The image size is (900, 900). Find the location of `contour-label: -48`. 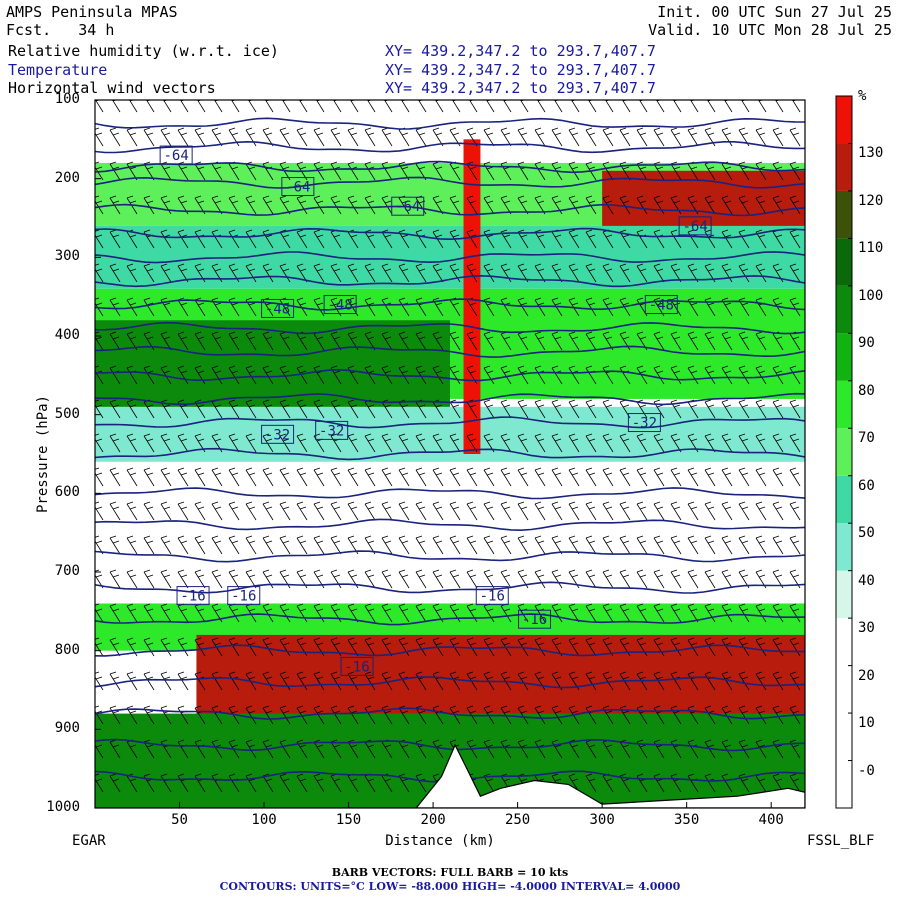

contour-label: -48 is located at coordinates (661, 306).